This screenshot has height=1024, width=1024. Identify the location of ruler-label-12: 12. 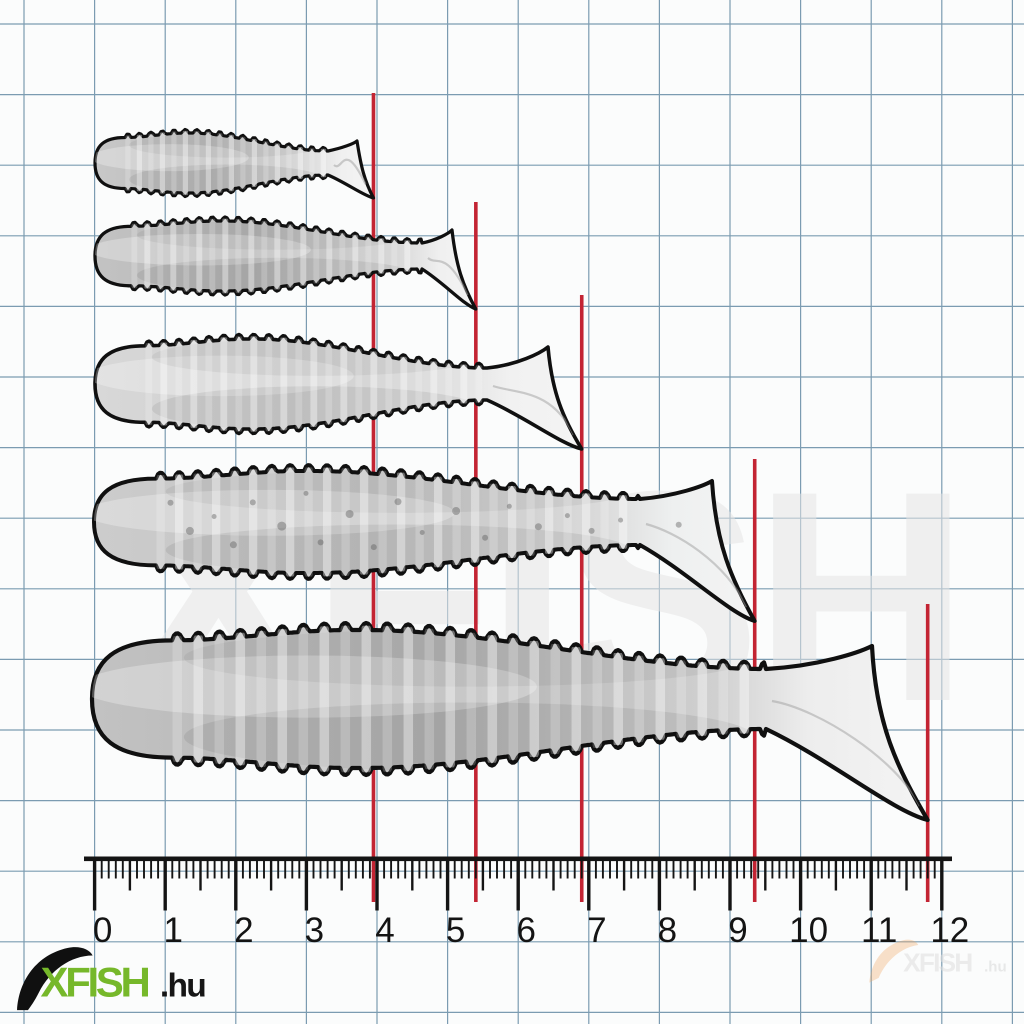
(949, 930).